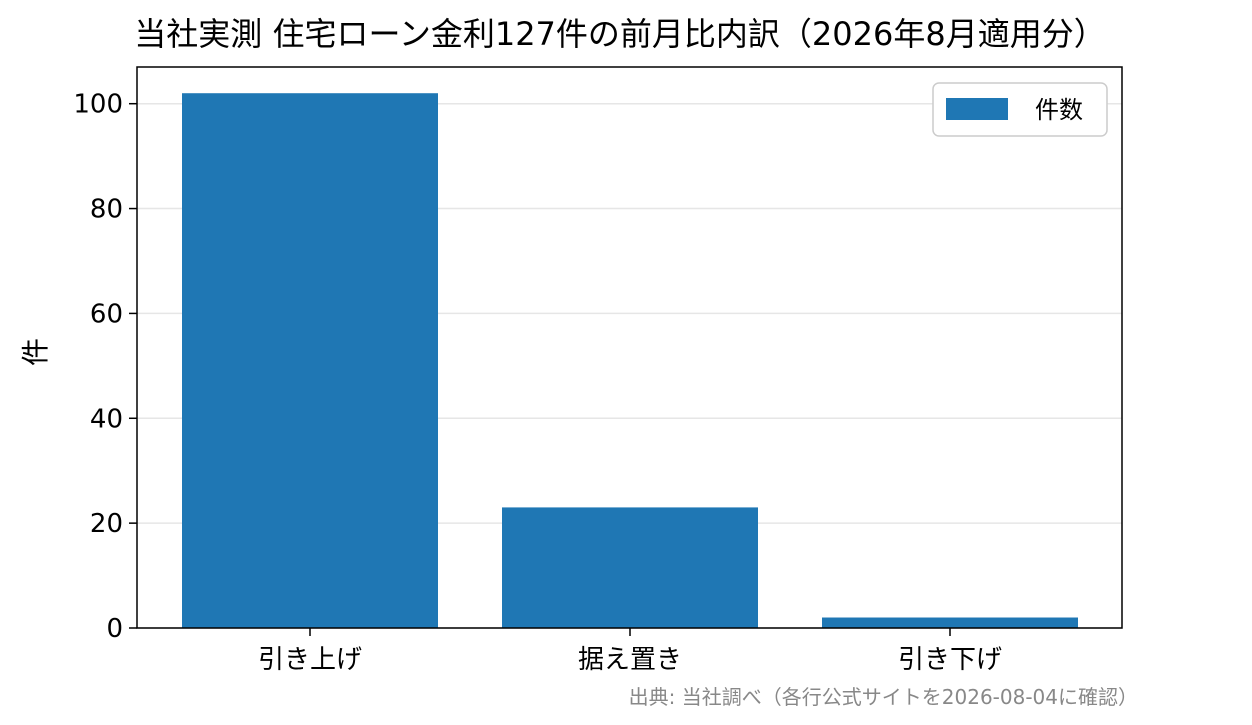 The image size is (1252, 725). What do you see at coordinates (1059, 110) in the screenshot?
I see `legend-label: 件数` at bounding box center [1059, 110].